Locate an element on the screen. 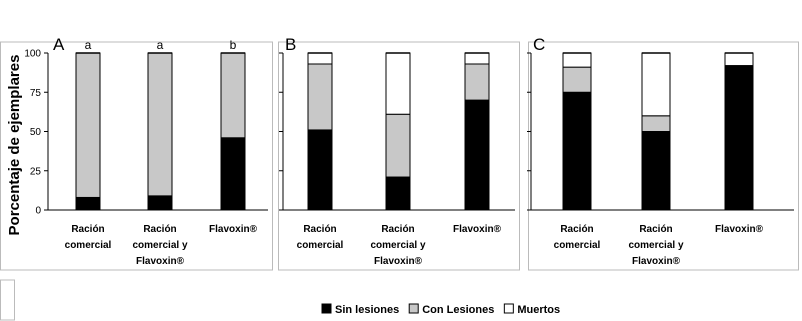  y-tick-label: 75 is located at coordinates (36, 93).